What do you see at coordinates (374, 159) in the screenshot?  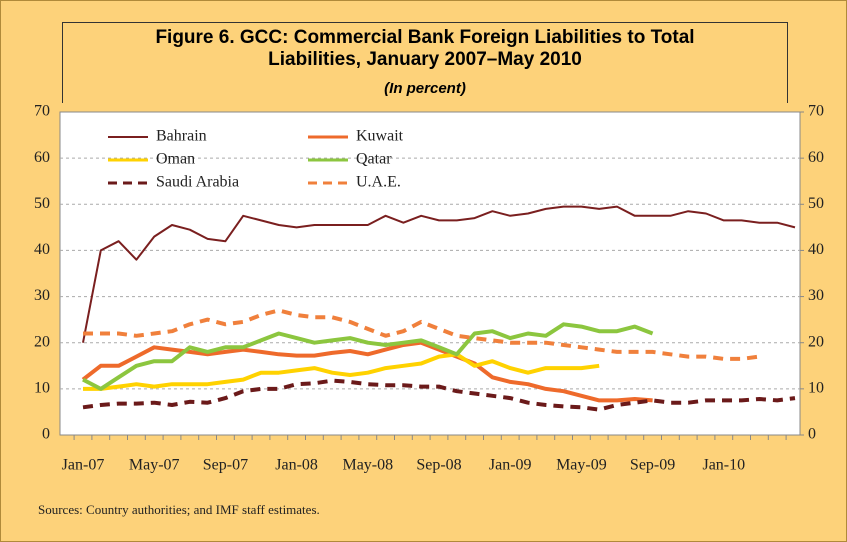 I see `legend-label: Qatar` at bounding box center [374, 159].